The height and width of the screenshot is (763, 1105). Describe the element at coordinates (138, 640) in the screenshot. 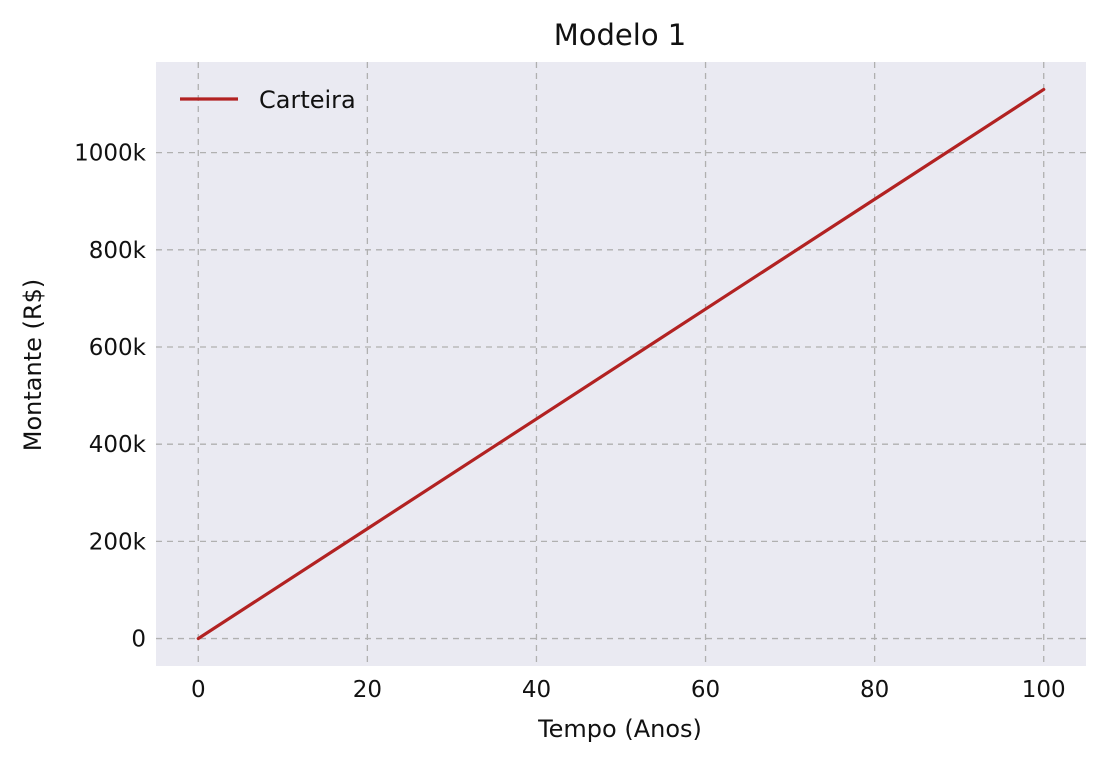

I see `y-tick-label: 0` at that location.